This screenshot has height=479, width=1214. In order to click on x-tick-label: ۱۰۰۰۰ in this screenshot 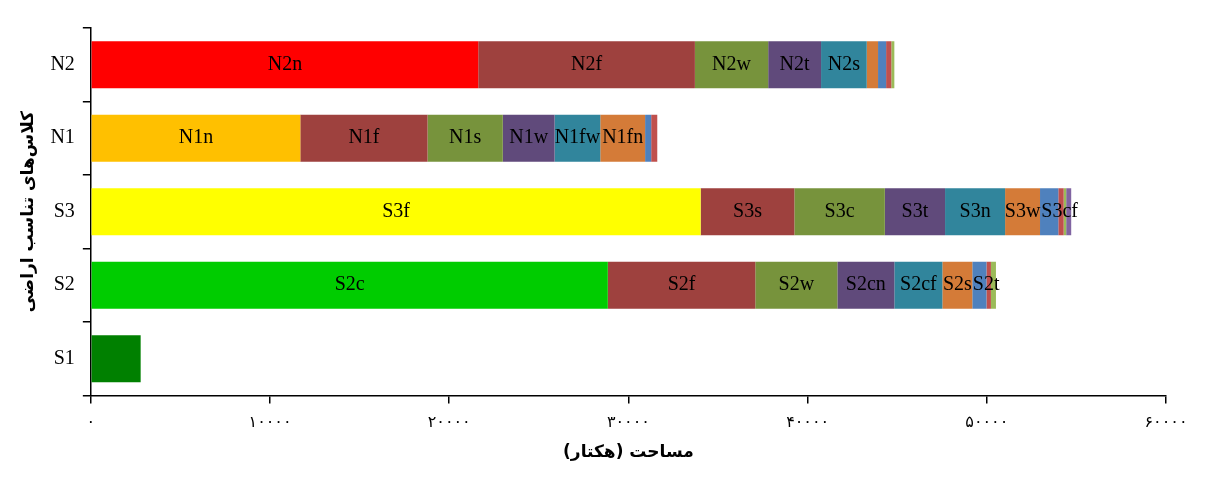, I will do `click(270, 422)`.